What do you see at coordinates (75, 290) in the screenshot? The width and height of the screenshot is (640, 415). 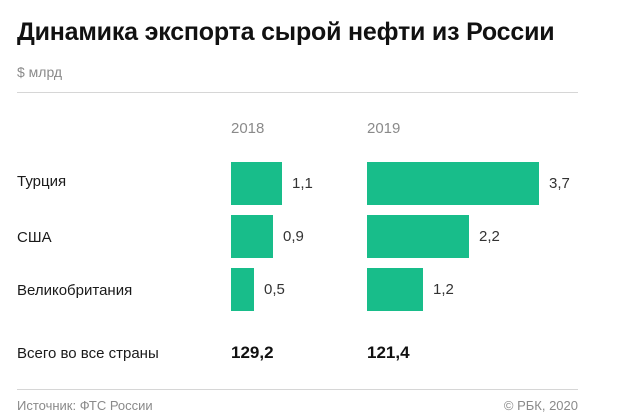 I see `row-label-uk: Великобритания` at bounding box center [75, 290].